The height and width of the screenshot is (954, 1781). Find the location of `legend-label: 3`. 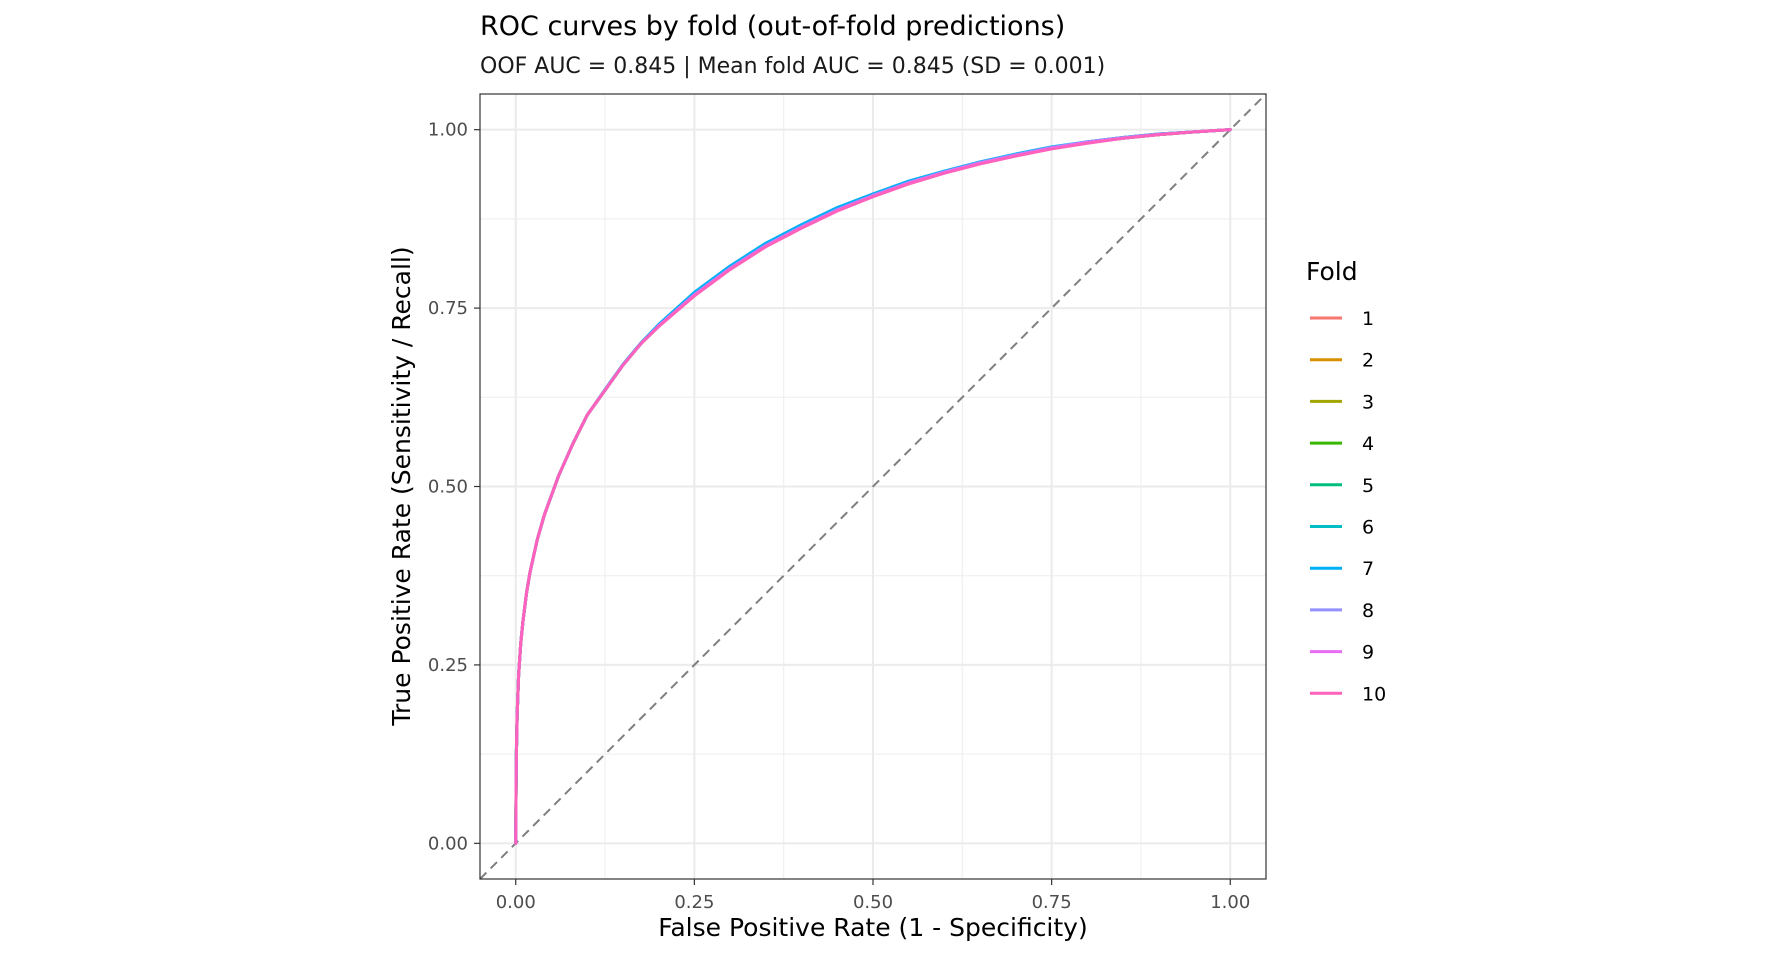

legend-label: 3 is located at coordinates (1368, 402).